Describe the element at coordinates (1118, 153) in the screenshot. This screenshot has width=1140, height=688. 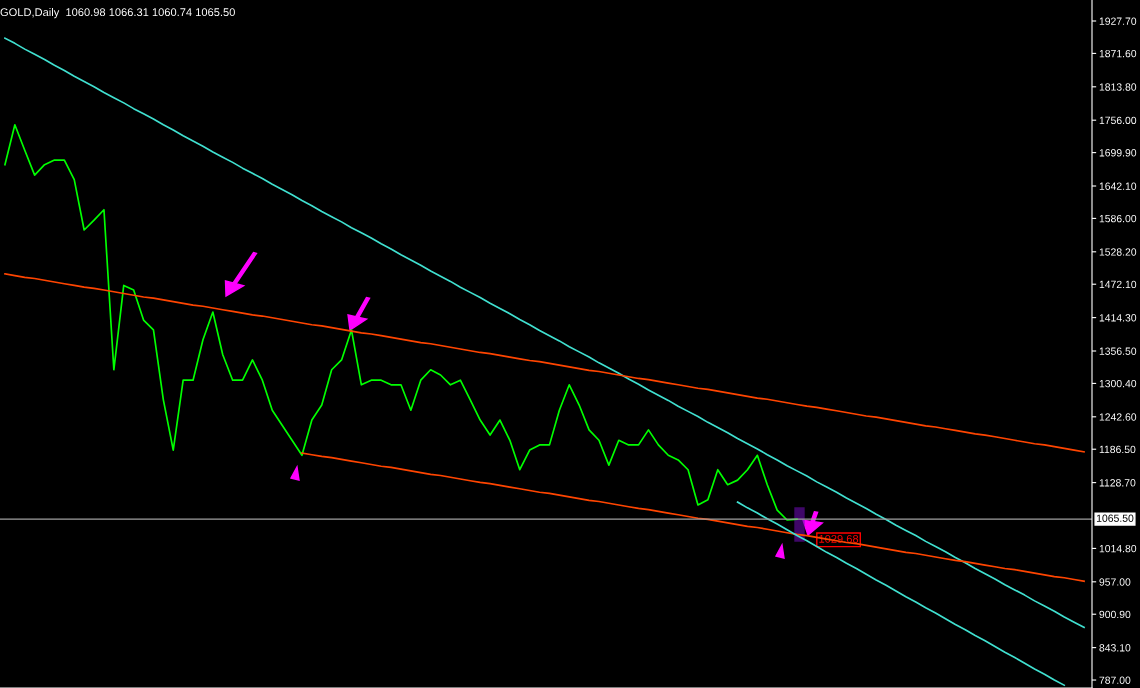
I see `y-tick-label: 1699.90` at that location.